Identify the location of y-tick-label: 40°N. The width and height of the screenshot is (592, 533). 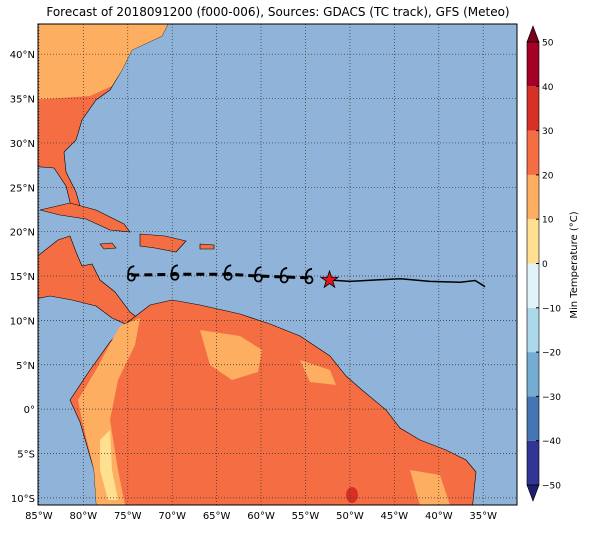
(22, 55).